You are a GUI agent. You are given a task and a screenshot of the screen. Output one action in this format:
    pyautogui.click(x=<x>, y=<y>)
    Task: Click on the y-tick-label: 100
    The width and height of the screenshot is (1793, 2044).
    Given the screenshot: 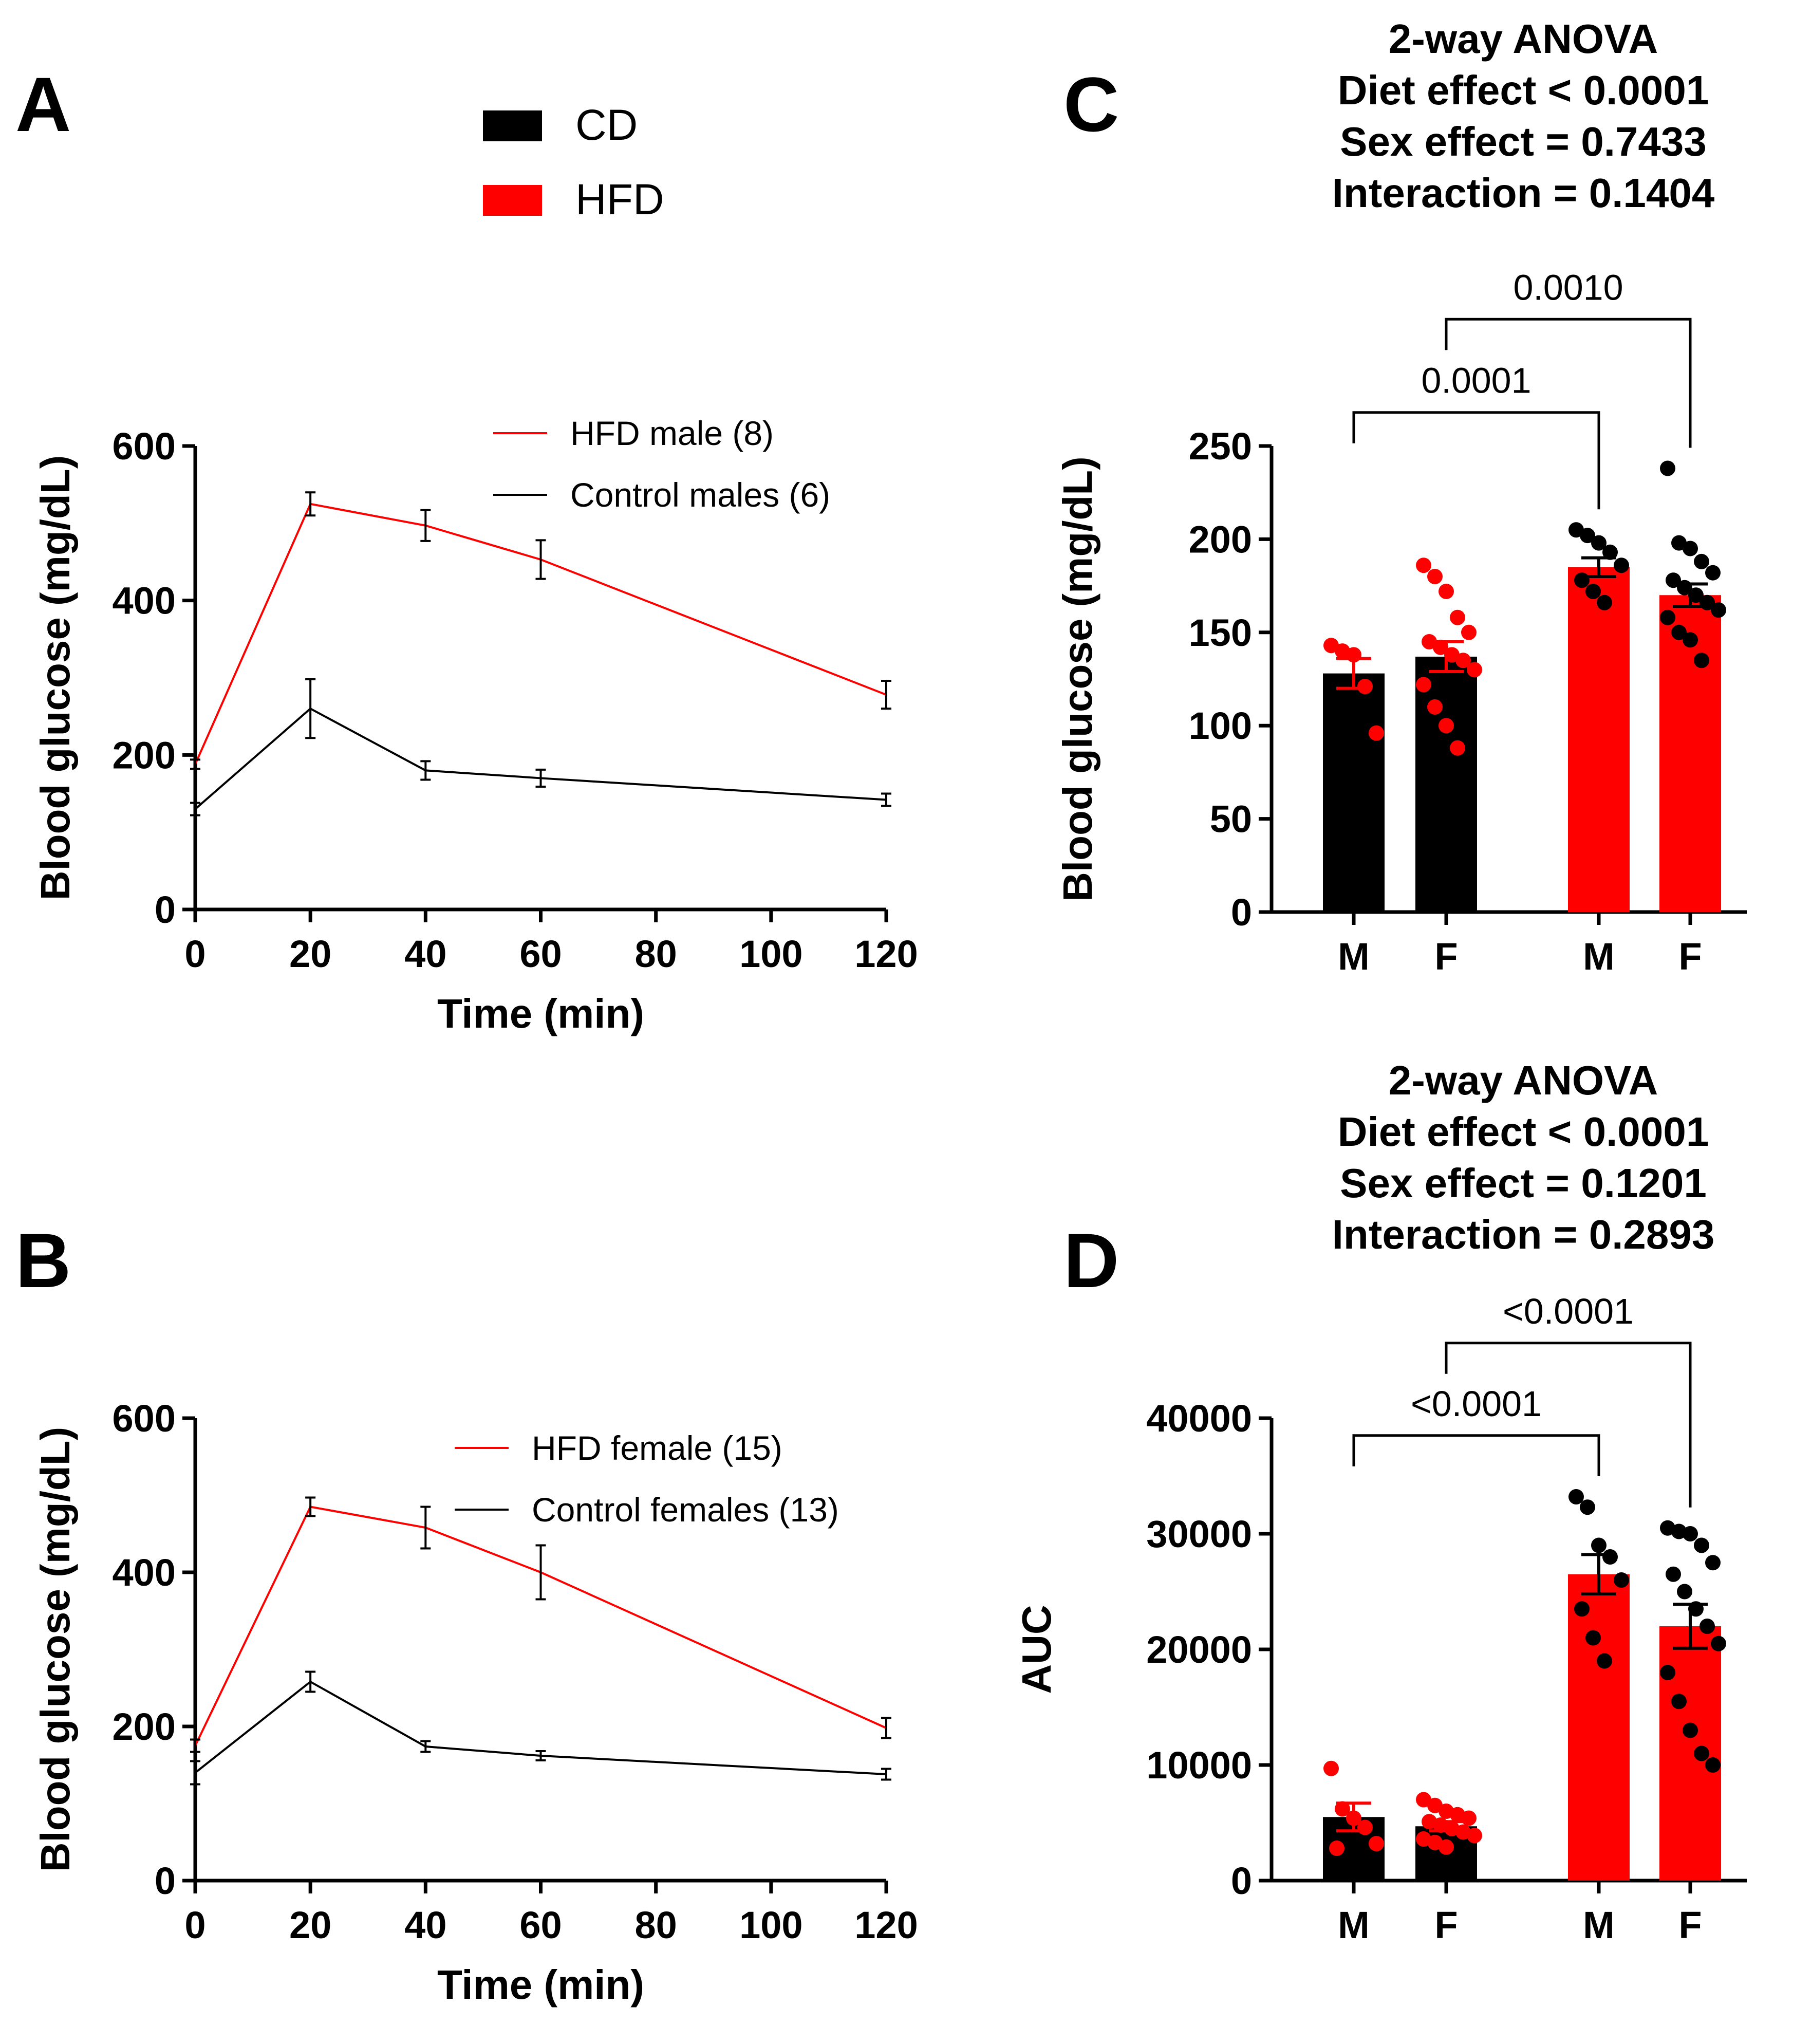 What is the action you would take?
    pyautogui.click(x=1220, y=725)
    